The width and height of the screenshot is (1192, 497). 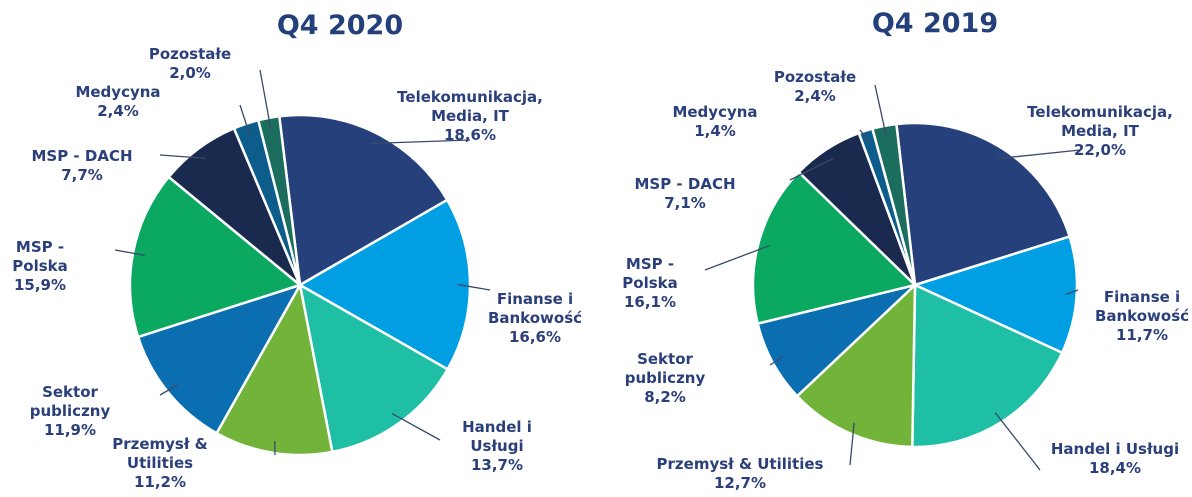 I want to click on value-label: 15,9%, so click(x=40, y=285).